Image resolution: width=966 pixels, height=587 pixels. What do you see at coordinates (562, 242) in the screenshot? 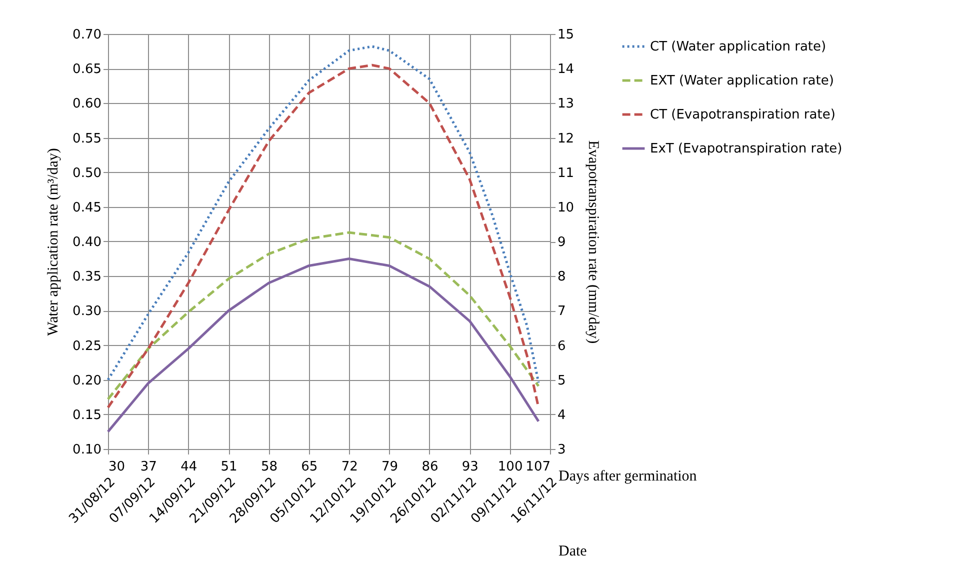
I see `y2-tick-label: 9` at bounding box center [562, 242].